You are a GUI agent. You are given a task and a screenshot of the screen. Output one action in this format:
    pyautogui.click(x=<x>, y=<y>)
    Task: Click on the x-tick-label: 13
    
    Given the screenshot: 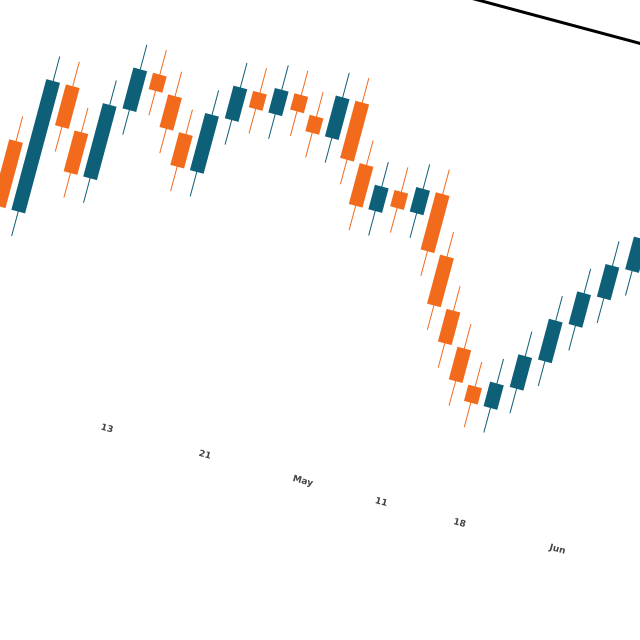 What is the action you would take?
    pyautogui.click(x=107, y=429)
    